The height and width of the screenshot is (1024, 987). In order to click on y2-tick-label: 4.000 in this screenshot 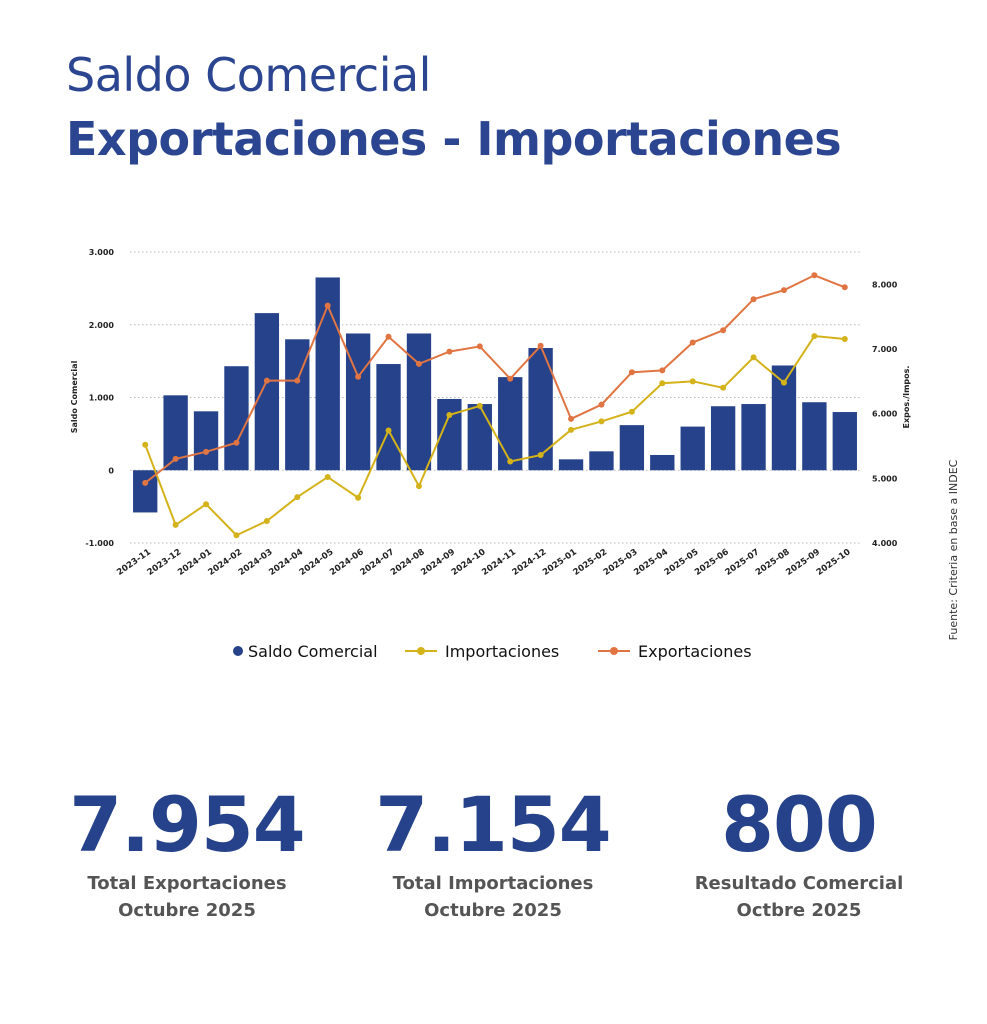, I will do `click(885, 543)`.